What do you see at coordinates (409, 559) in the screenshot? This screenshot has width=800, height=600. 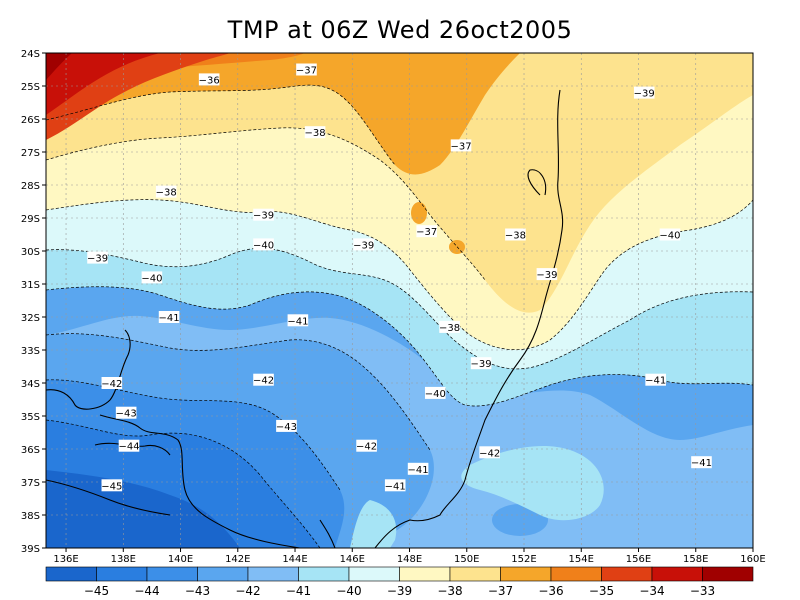 I see `lon-tick-label: 148E` at bounding box center [409, 559].